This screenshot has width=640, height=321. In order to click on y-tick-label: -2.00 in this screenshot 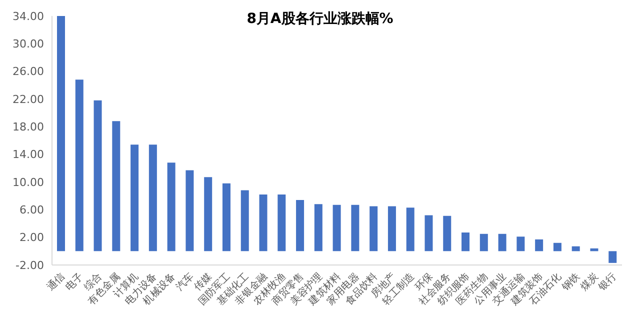, I will do `click(30, 265)`.